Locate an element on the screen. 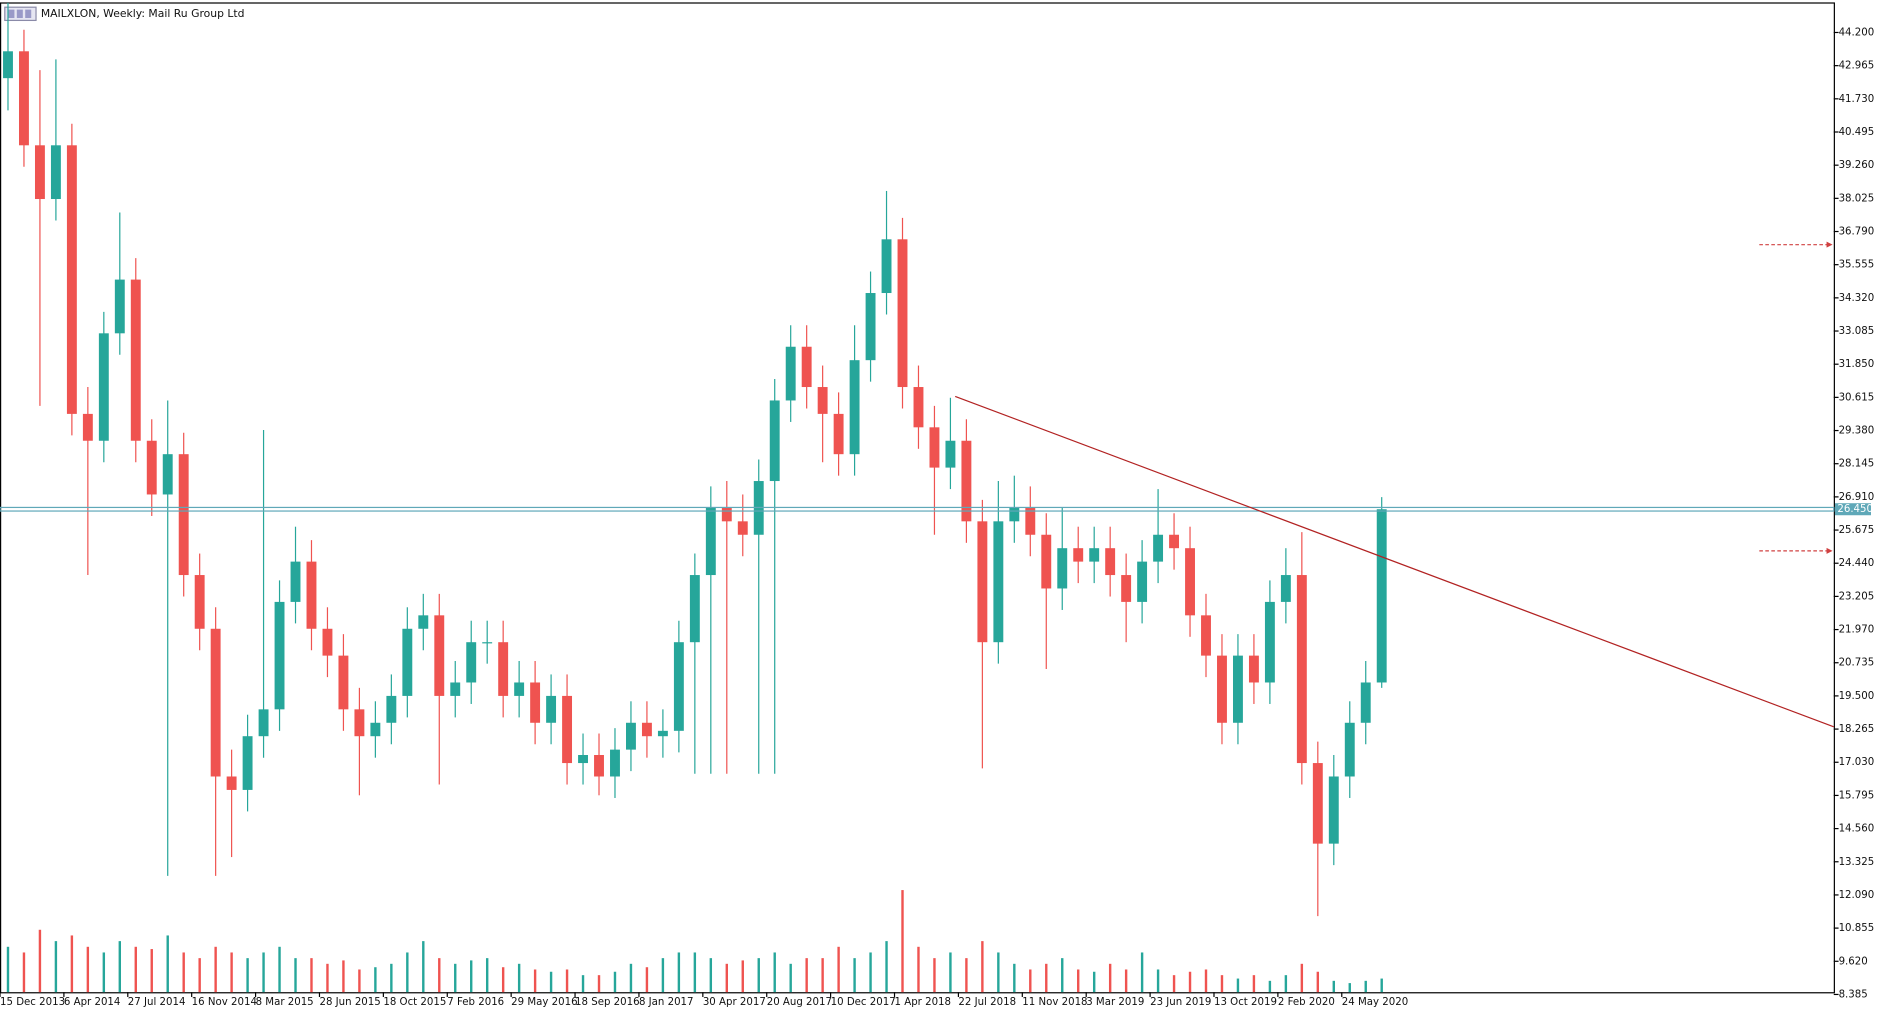 The width and height of the screenshot is (1883, 1021). y-tick-label: 19.500 is located at coordinates (1857, 696).